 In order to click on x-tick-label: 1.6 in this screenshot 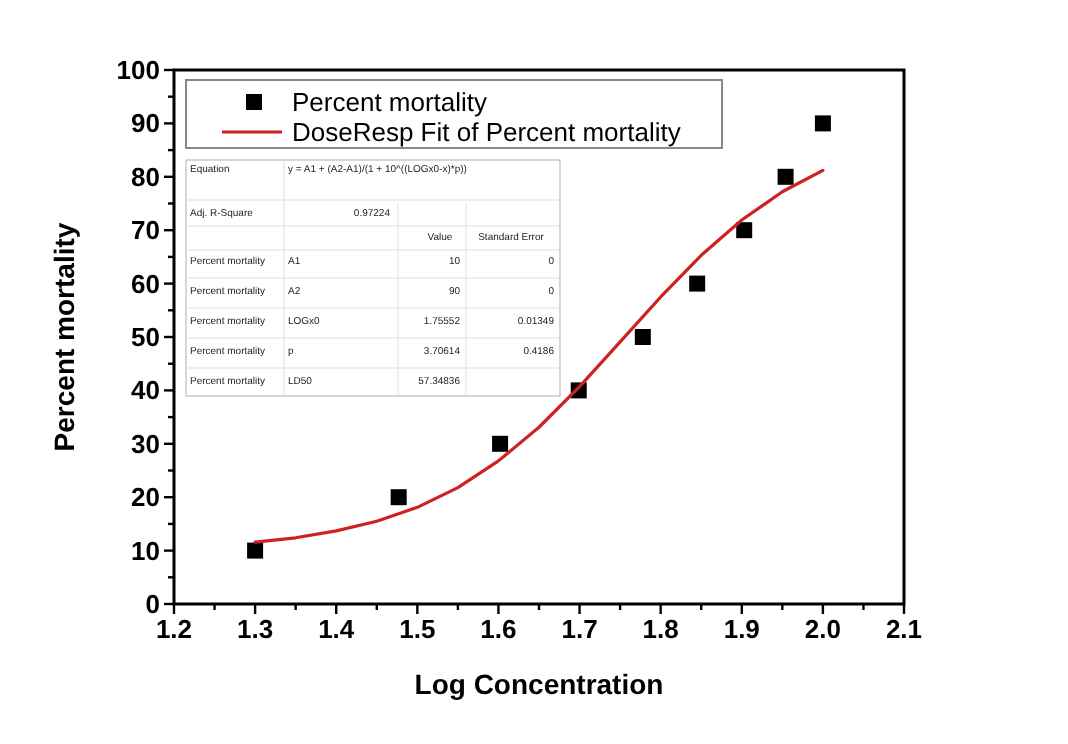, I will do `click(498, 629)`.